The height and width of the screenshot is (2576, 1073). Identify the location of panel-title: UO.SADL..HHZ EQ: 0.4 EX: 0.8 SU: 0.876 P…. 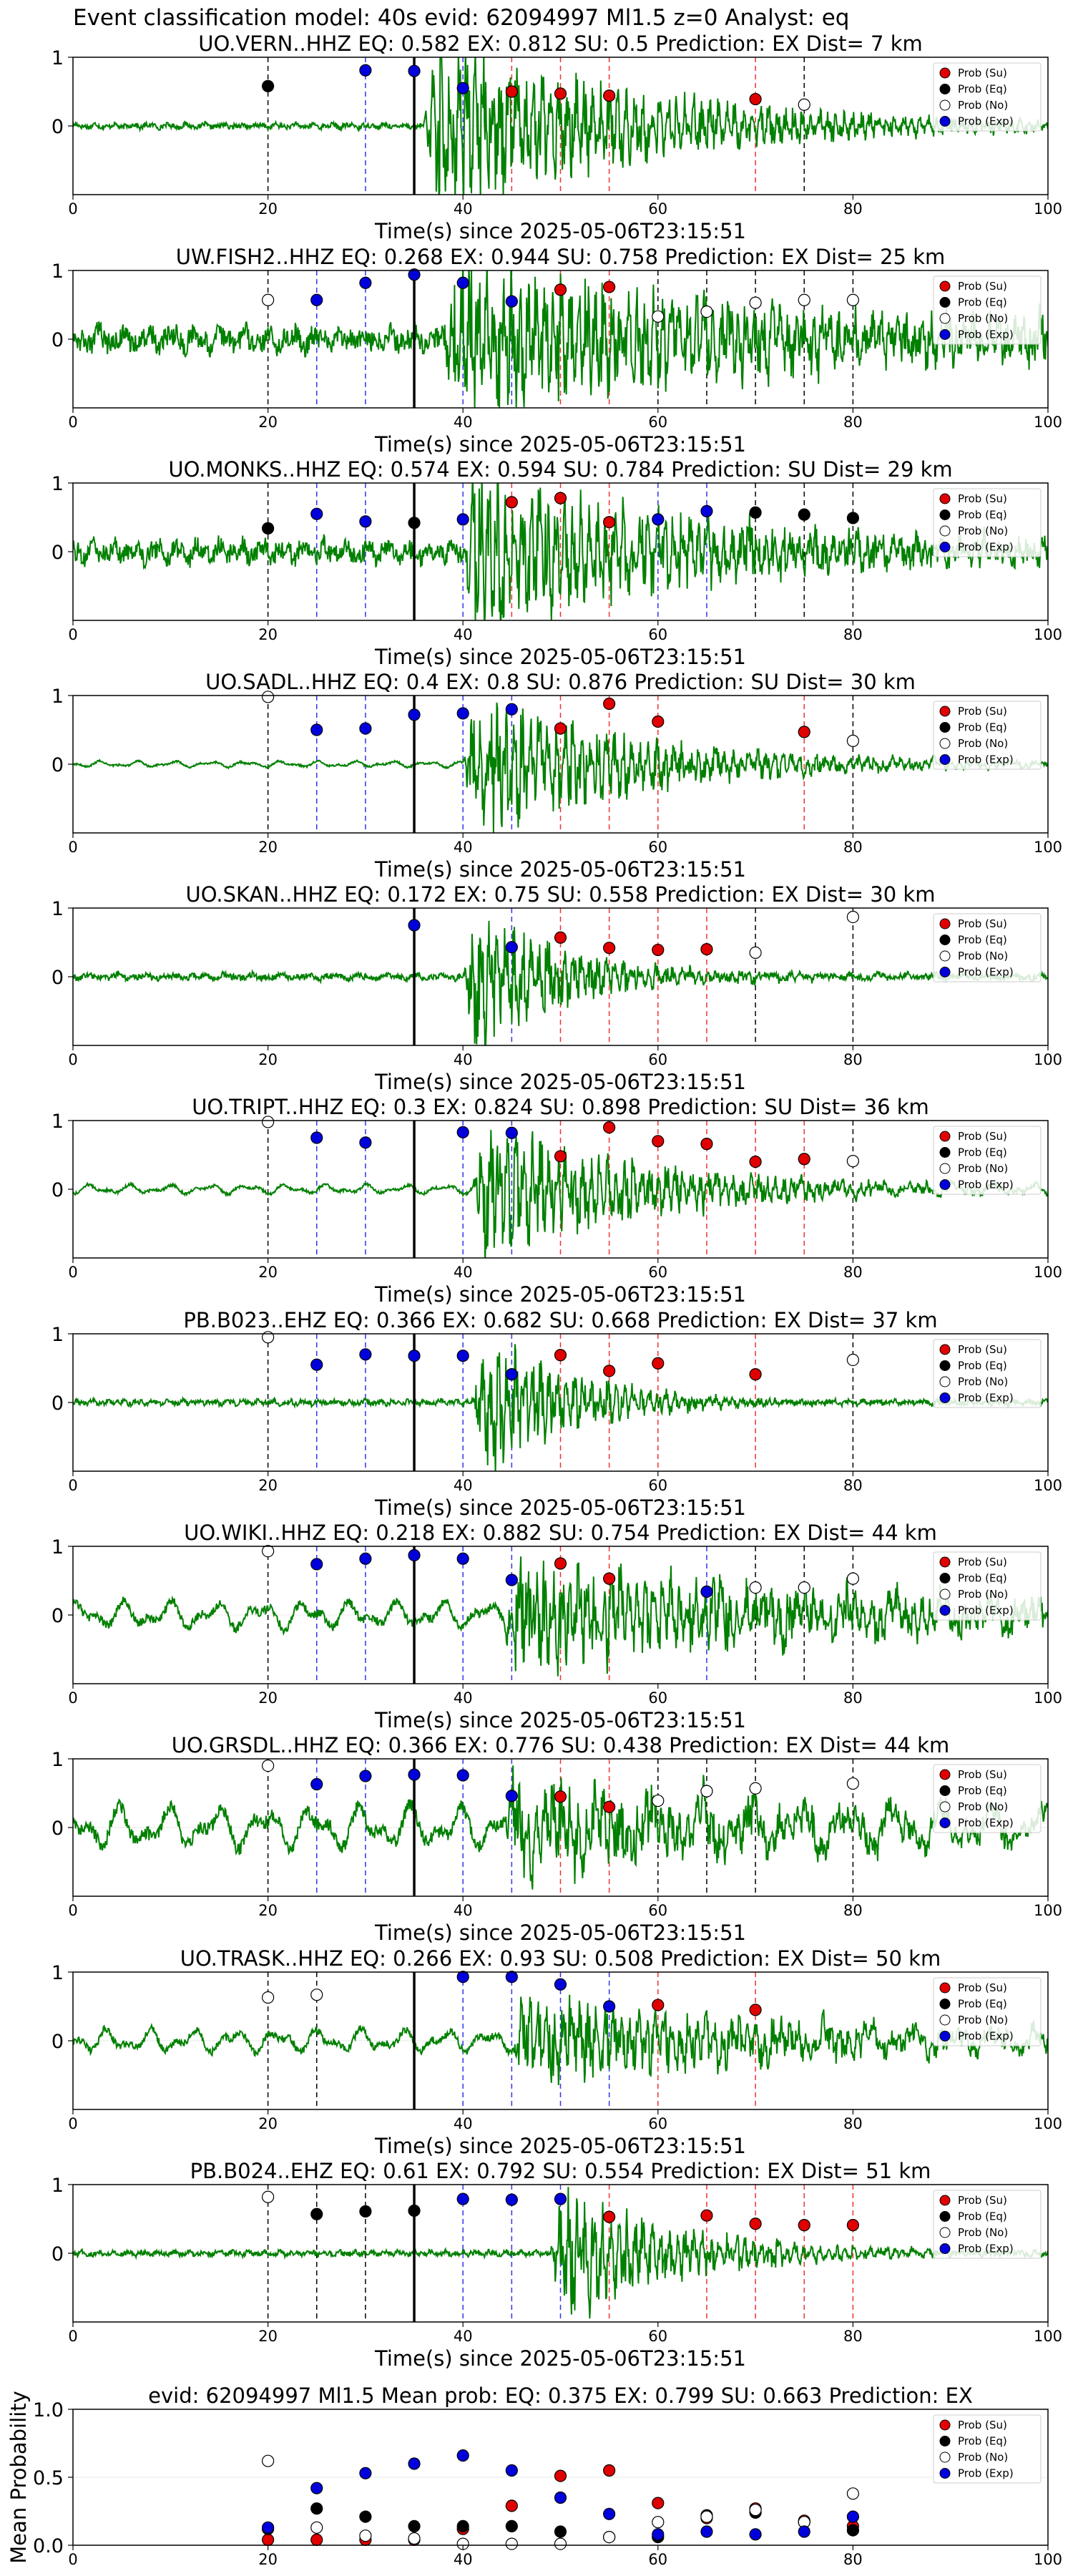
(560, 682).